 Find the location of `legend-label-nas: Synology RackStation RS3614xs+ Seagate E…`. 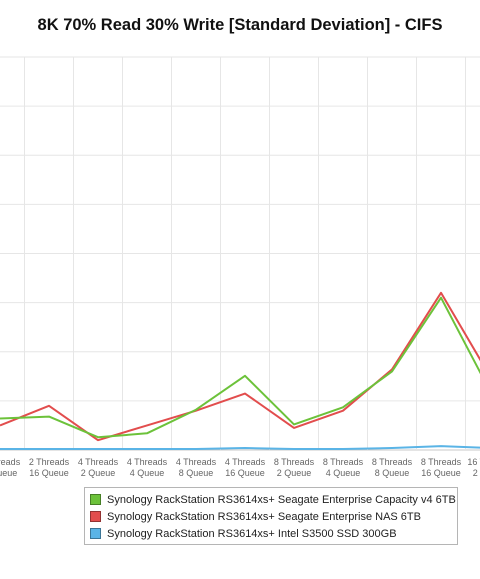

legend-label-nas: Synology RackStation RS3614xs+ Seagate E… is located at coordinates (264, 516).